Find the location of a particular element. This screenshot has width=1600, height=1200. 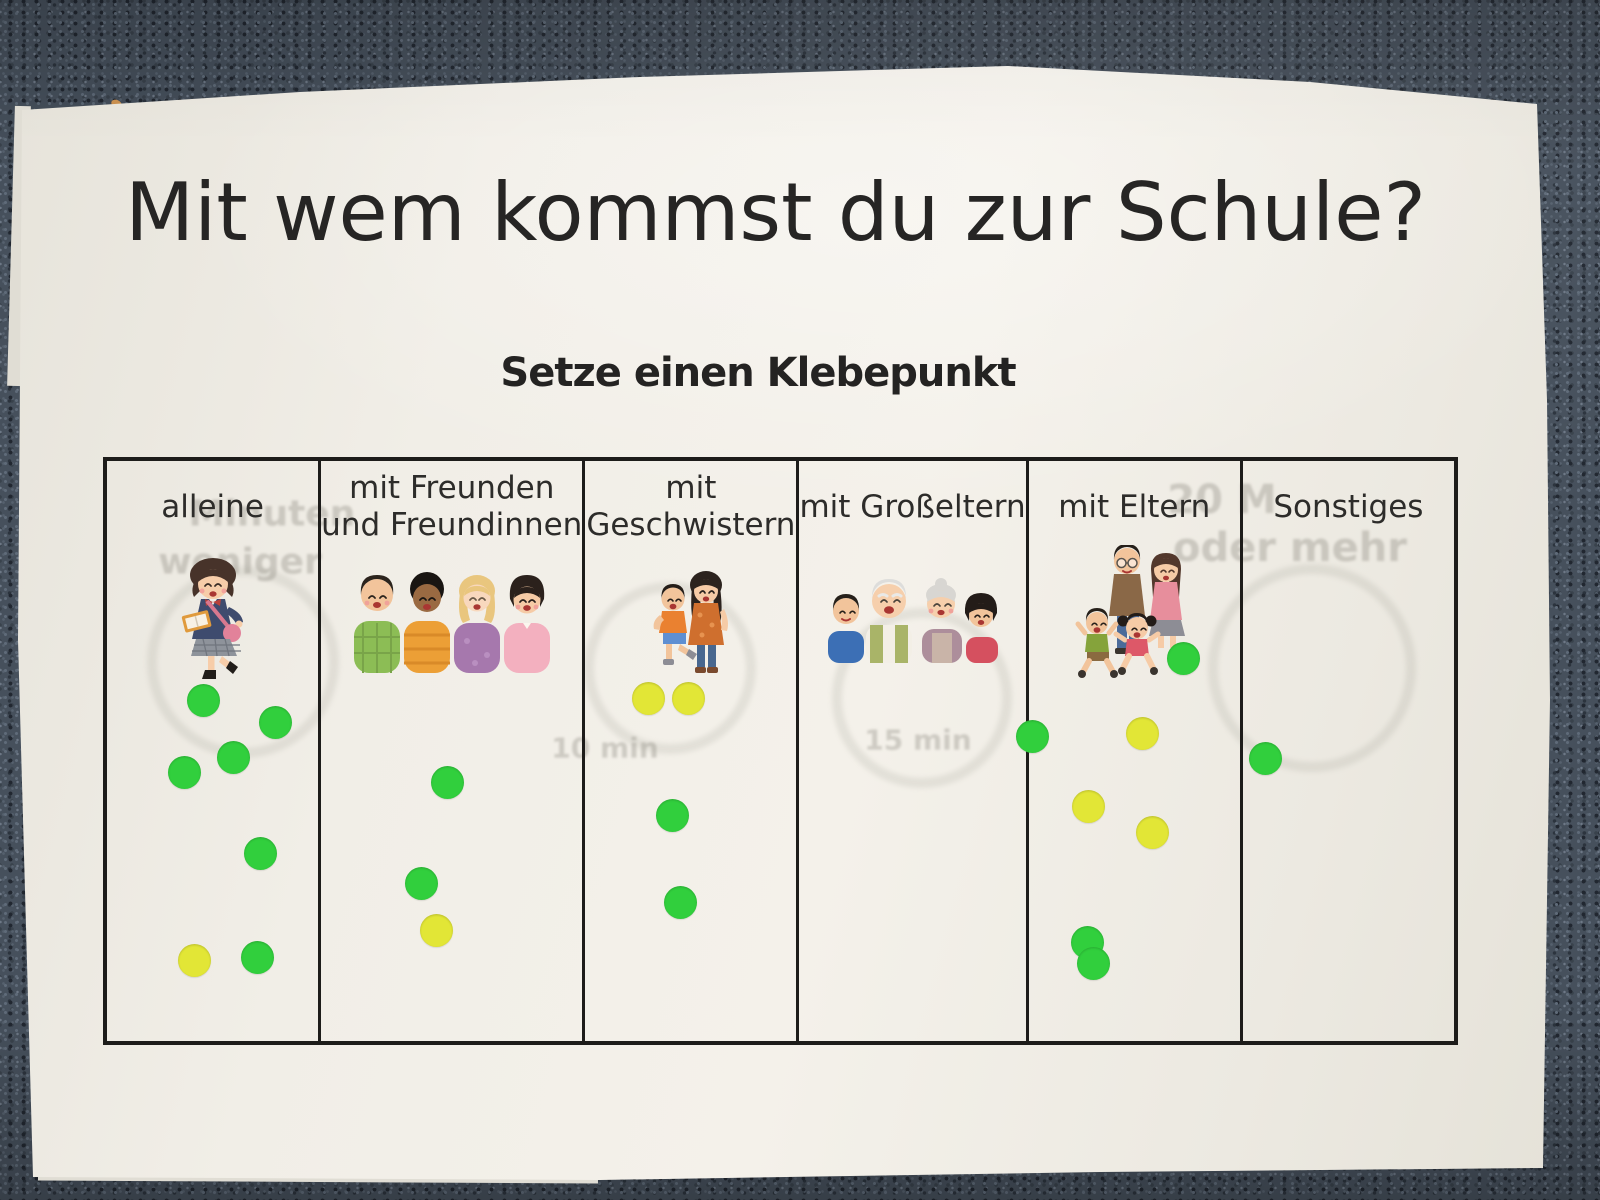

illustration-grandparents is located at coordinates (912, 615).